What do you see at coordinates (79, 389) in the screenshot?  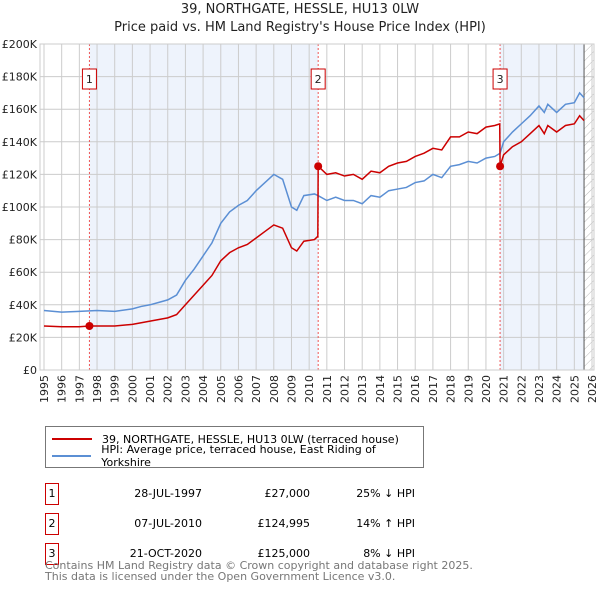 I see `x-tick-label: 1997` at bounding box center [79, 389].